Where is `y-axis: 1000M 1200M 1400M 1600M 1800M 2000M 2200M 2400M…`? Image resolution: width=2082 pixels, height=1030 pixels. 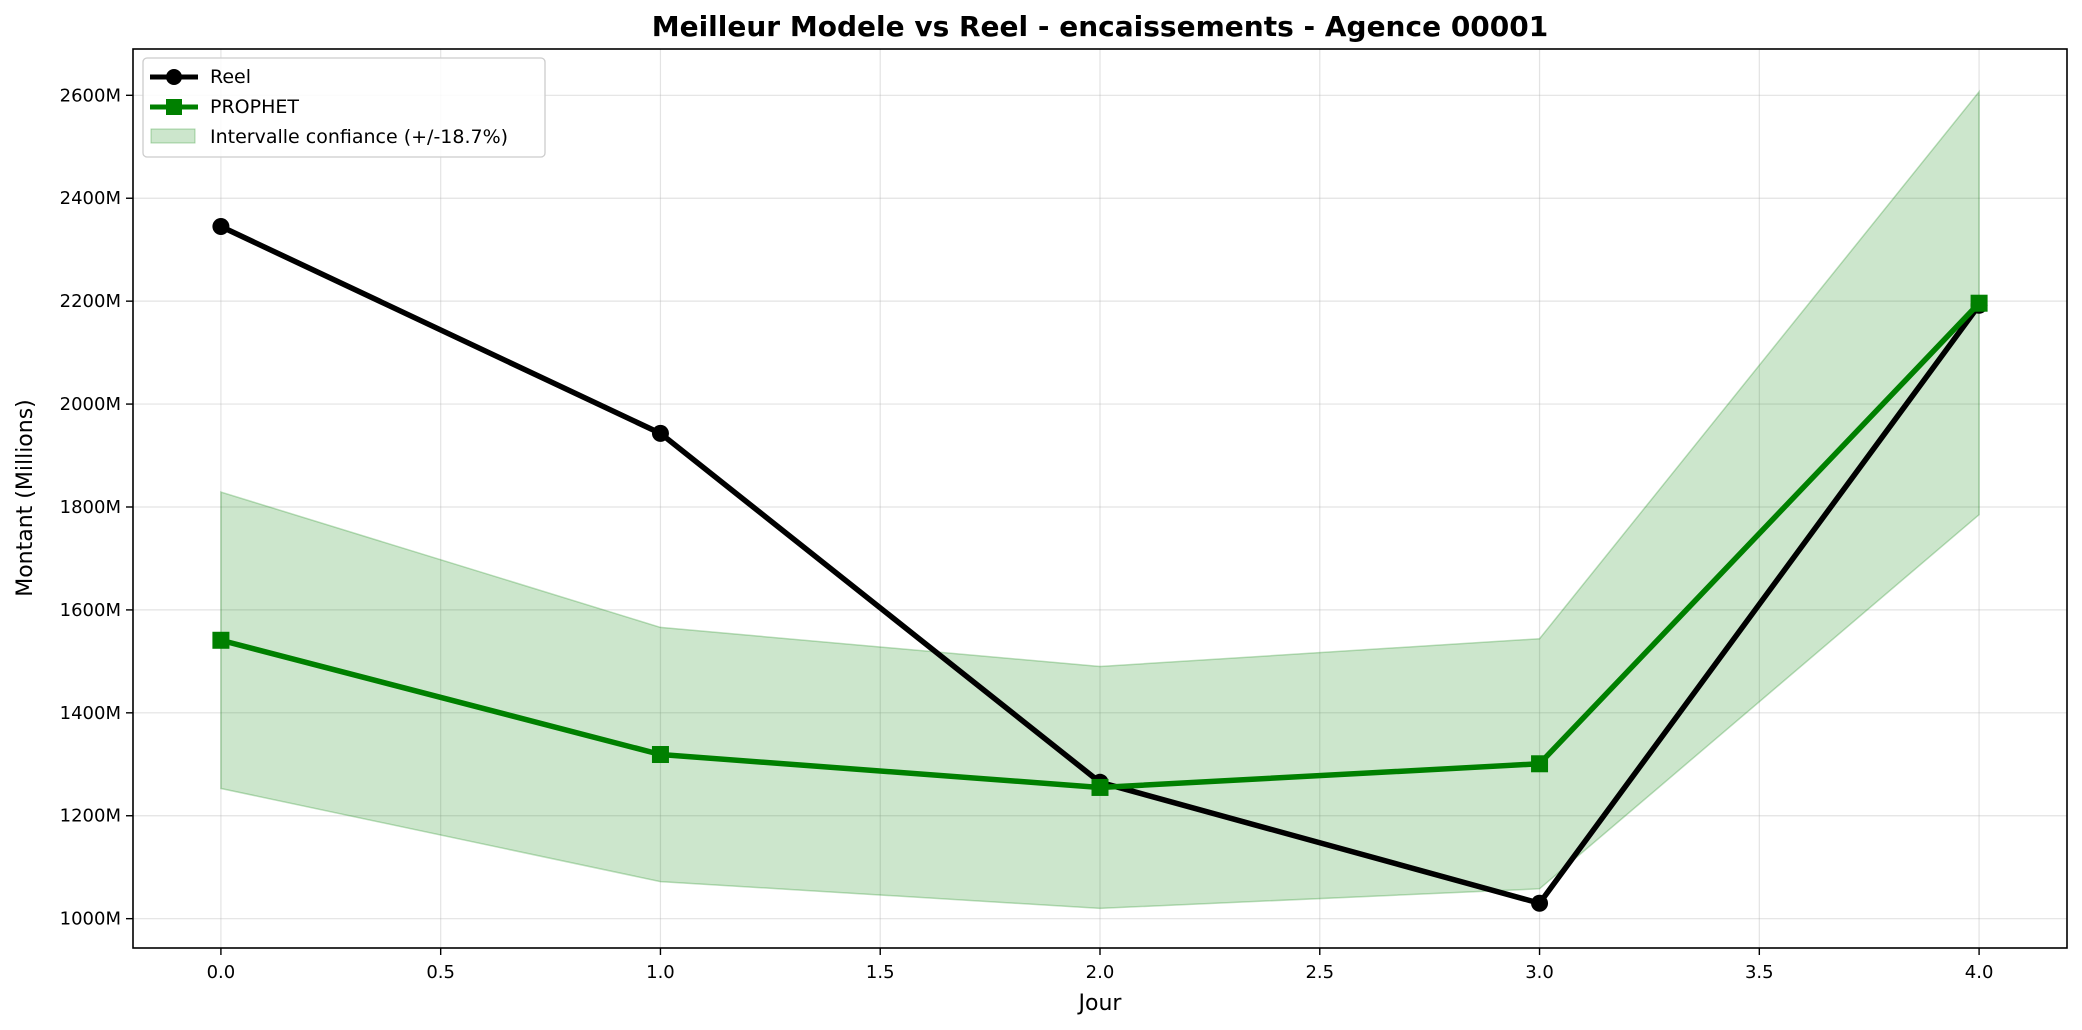 y-axis: 1000M 1200M 1400M 1600M 1800M 2000M 2200M 2400M… is located at coordinates (96, 507).